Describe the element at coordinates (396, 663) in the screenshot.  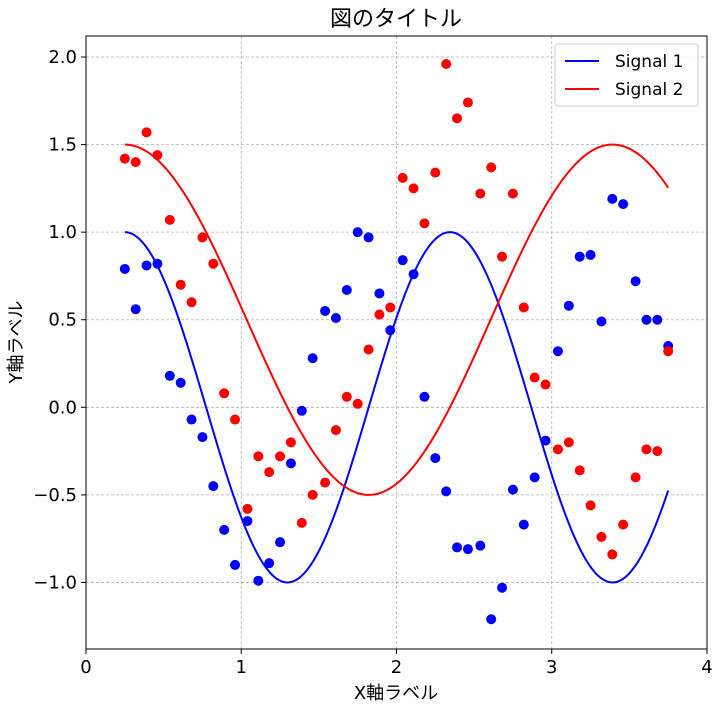
I see `x-axis-ticks: 0 1 2 3 4` at that location.